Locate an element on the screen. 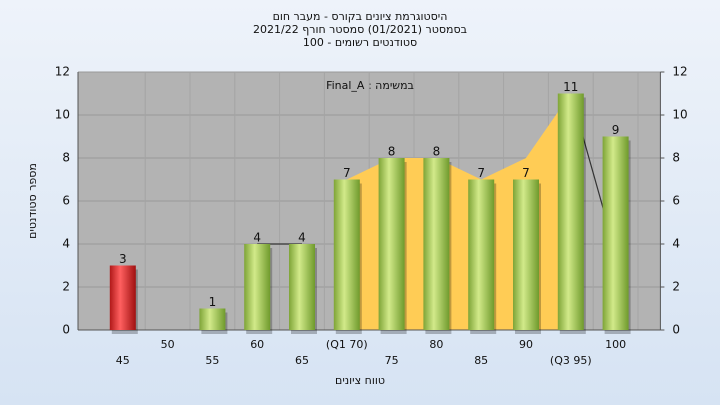 Image resolution: width=720 pixels, height=405 pixels. y2-tick-label: 10 is located at coordinates (679, 115).